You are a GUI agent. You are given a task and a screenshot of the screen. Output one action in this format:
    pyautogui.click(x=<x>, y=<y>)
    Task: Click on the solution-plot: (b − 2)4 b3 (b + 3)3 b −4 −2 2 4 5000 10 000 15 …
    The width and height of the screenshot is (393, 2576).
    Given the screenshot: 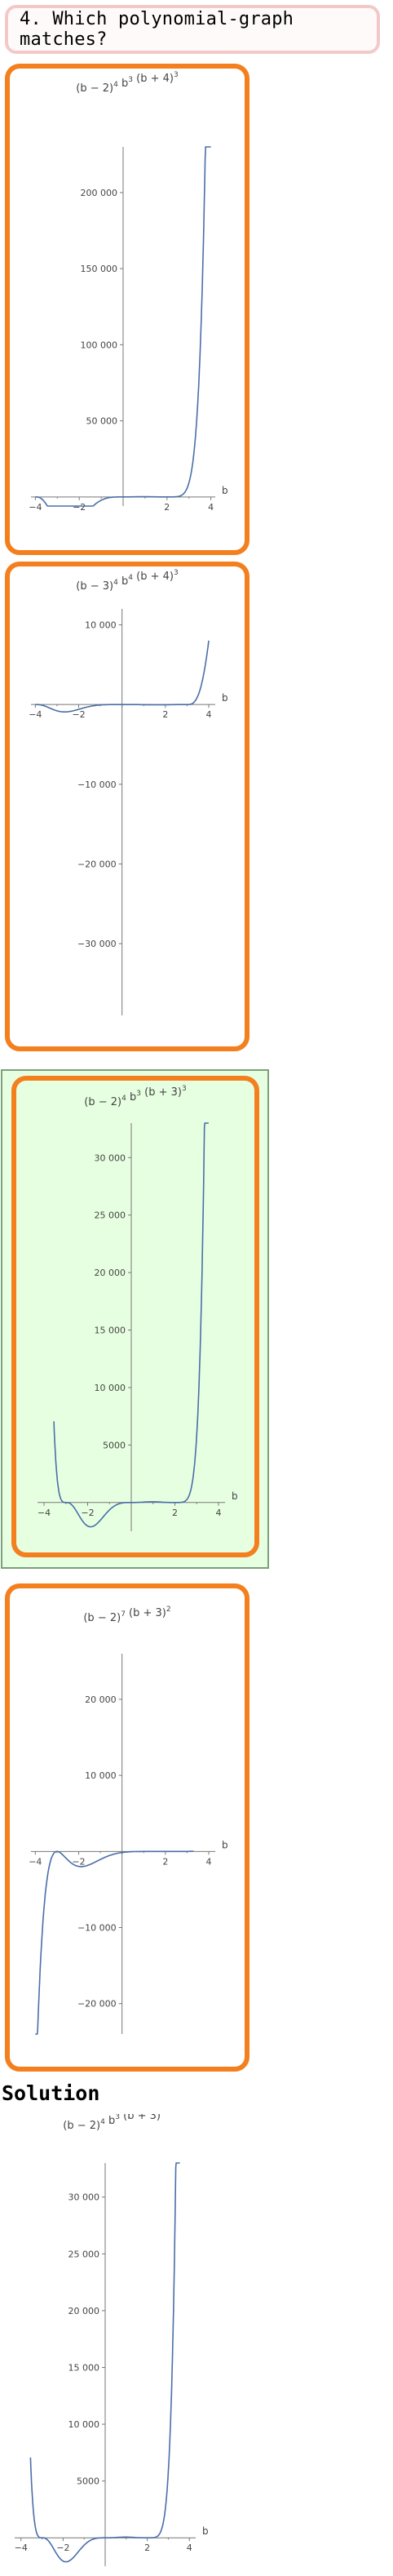 What is the action you would take?
    pyautogui.click(x=114, y=2345)
    